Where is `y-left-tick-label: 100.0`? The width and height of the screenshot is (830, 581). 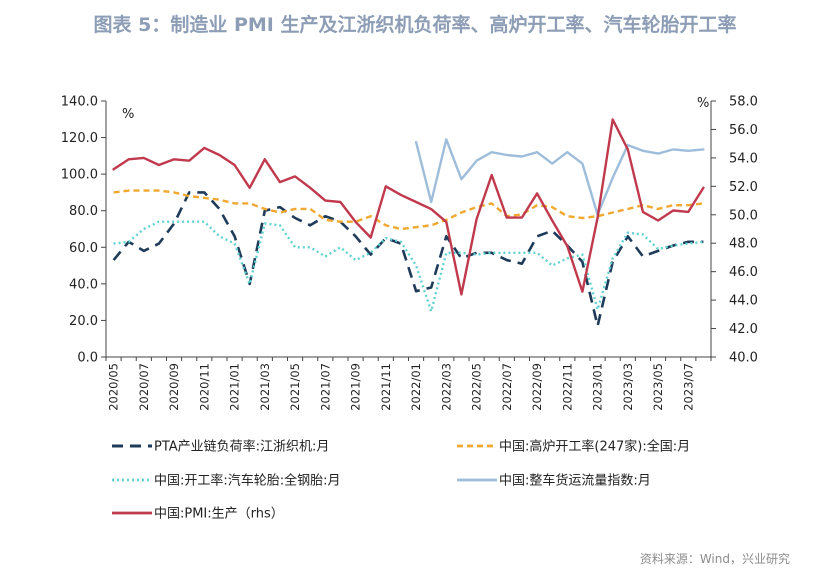
y-left-tick-label: 100.0 is located at coordinates (79, 175).